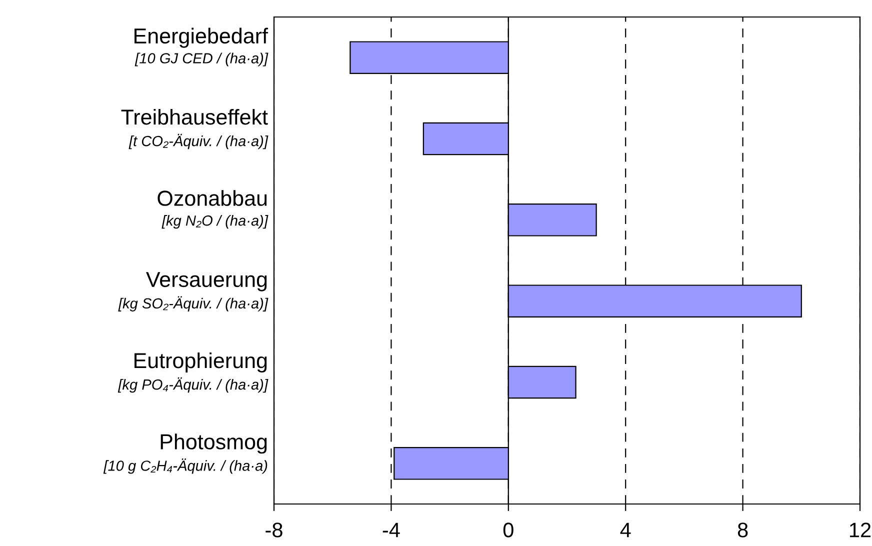  I want to click on y-tick-label: Ozonabbau [kg N₂O / (ha·a)], so click(213, 209).